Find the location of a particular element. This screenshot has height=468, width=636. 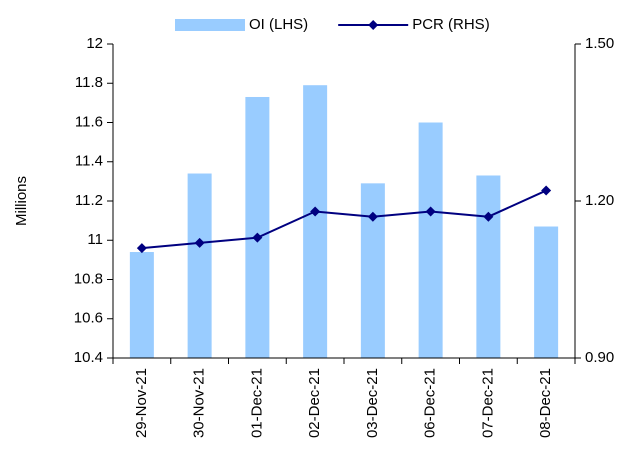

x-tick-label: 29-Nov-21 is located at coordinates (141, 403).